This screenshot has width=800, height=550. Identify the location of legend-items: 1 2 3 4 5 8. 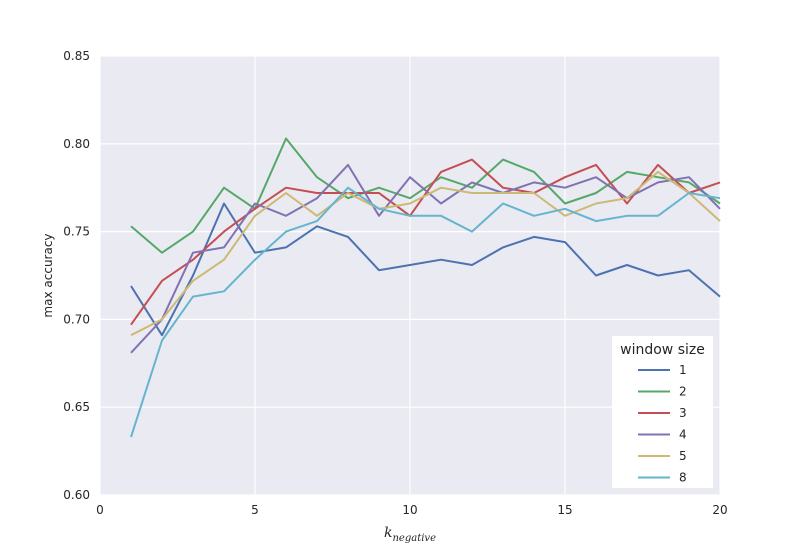
(662, 424).